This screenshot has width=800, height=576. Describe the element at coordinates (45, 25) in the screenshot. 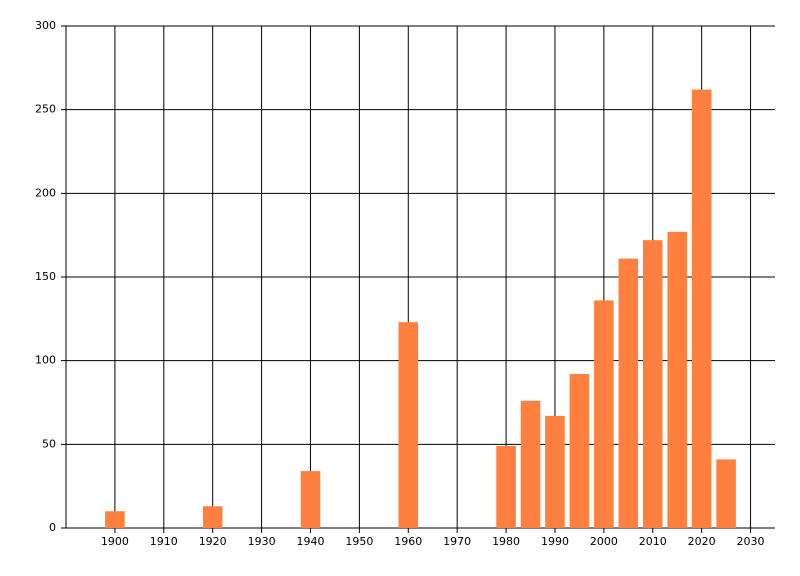

I see `y-tick-label: 300` at that location.